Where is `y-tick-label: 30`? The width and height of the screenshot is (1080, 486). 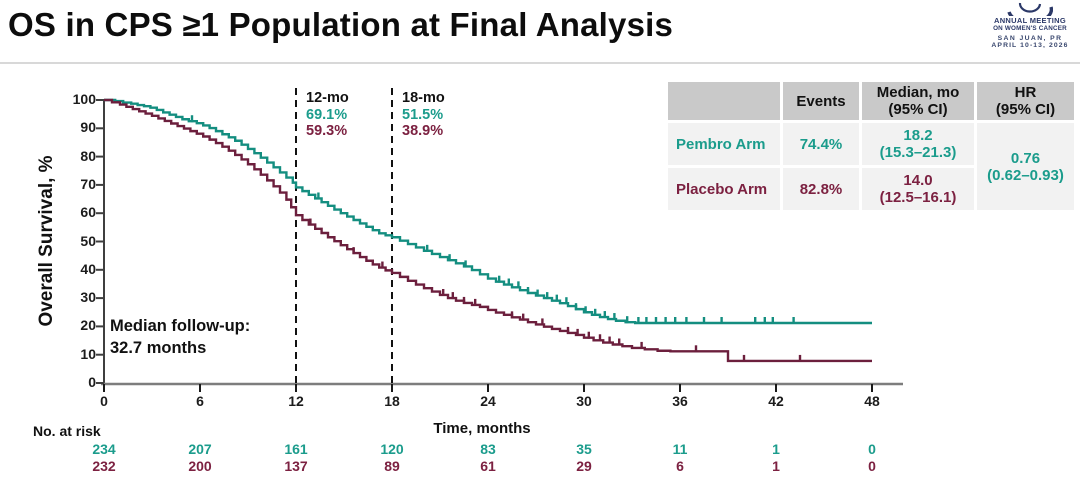 y-tick-label: 30 is located at coordinates (88, 297).